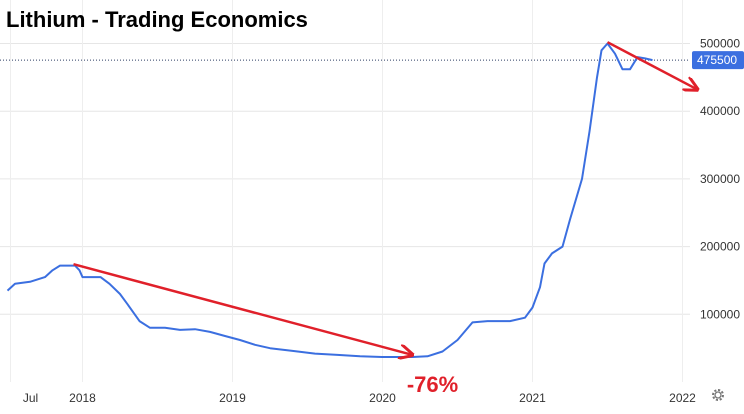 The height and width of the screenshot is (414, 744). I want to click on gear-icon-ring, so click(718, 395).